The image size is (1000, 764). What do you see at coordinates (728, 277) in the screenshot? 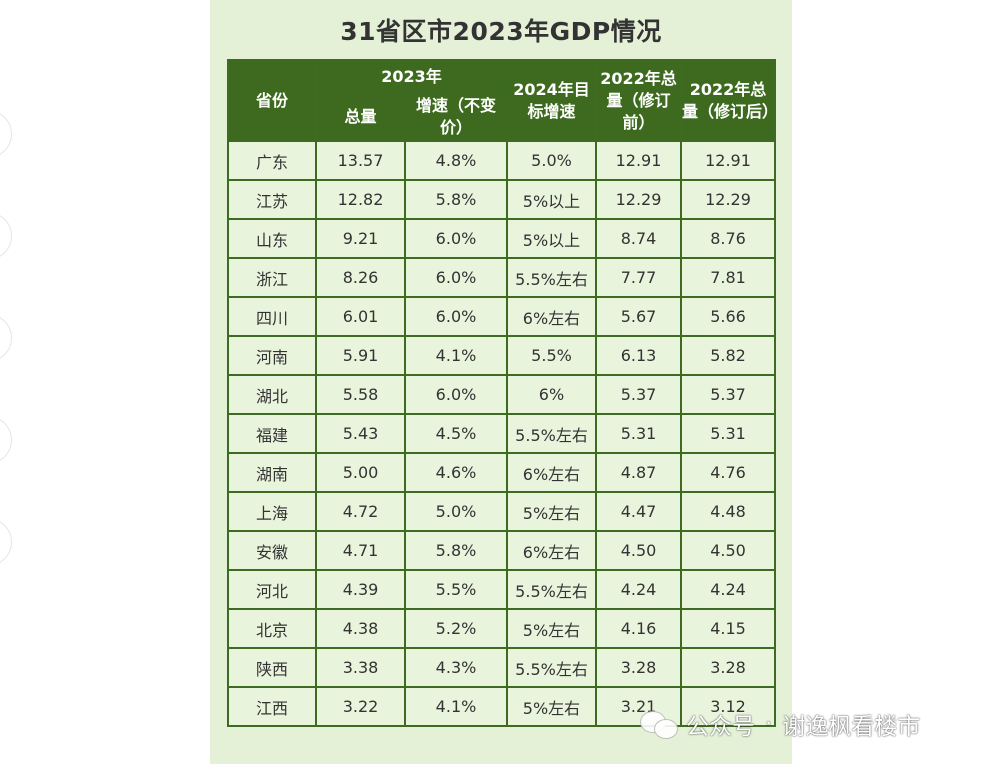
I see `cell-2022-after: 7.81` at bounding box center [728, 277].